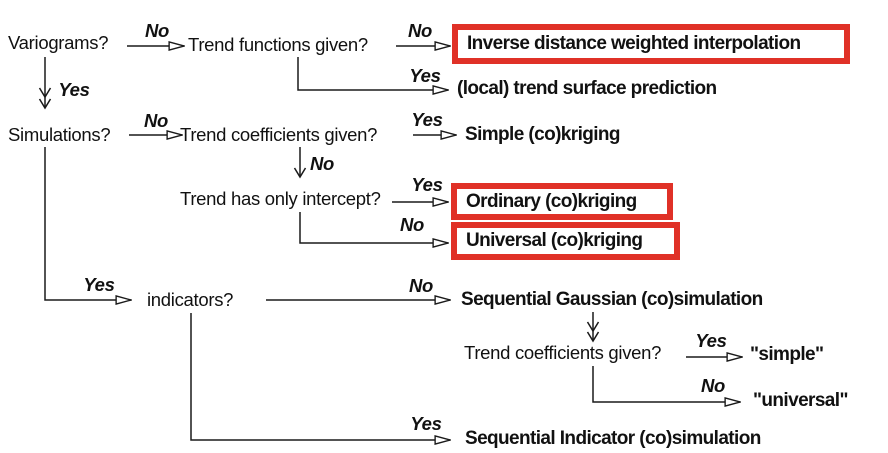  What do you see at coordinates (612, 299) in the screenshot?
I see `outcome-sequential-gaussian: Sequential Gaussian (co)simulation` at bounding box center [612, 299].